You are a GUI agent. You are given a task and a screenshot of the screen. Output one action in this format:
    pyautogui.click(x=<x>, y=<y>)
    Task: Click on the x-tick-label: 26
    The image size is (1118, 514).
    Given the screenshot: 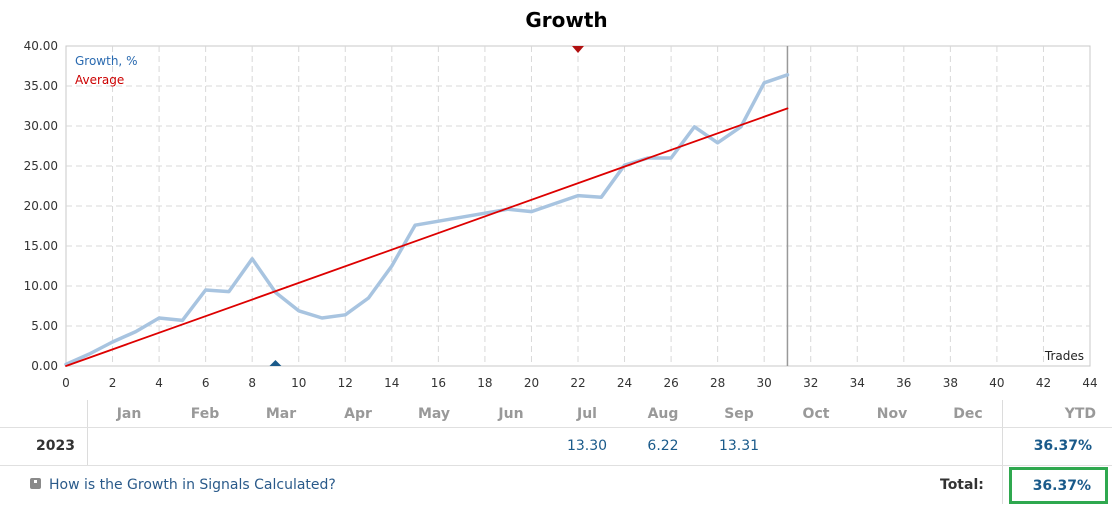 What is the action you would take?
    pyautogui.click(x=670, y=383)
    